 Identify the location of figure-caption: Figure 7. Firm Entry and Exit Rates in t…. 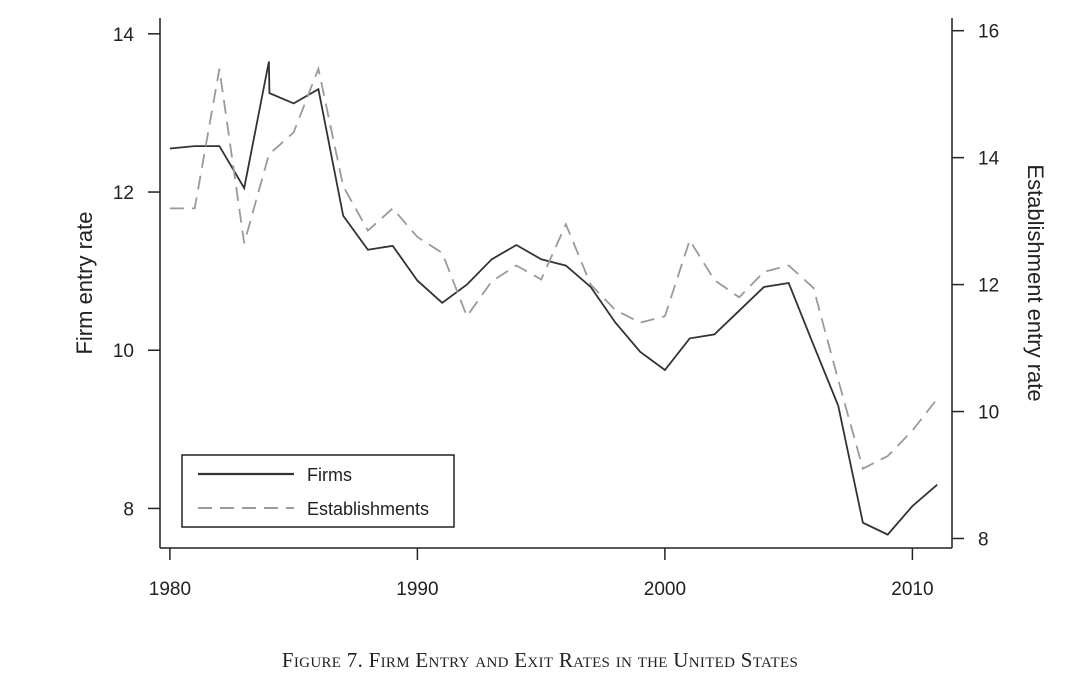
(540, 660).